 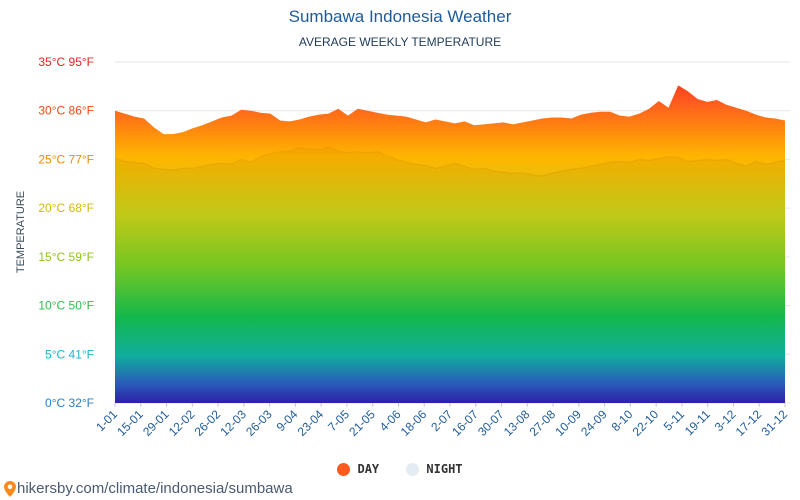 I want to click on legend-item-night: NIGHT, so click(x=434, y=469).